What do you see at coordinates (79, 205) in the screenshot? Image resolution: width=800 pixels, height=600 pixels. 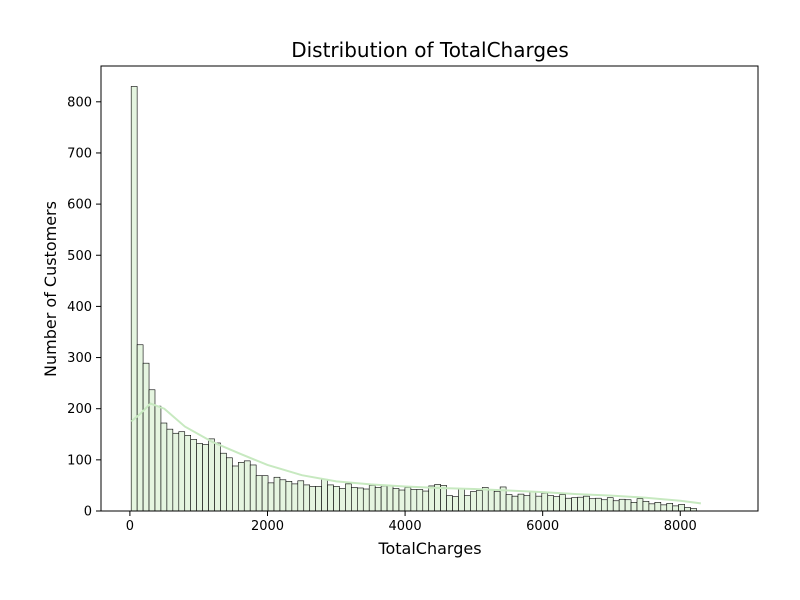 I see `y-tick-label: 600` at bounding box center [79, 205].